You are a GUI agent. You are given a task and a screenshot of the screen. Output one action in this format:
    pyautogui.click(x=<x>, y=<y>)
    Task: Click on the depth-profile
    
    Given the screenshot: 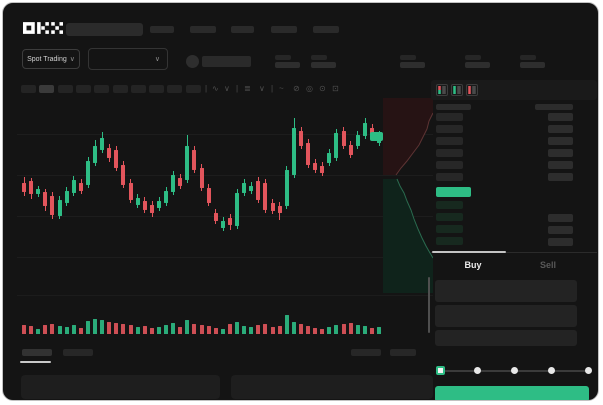 What is the action you would take?
    pyautogui.click(x=408, y=195)
    